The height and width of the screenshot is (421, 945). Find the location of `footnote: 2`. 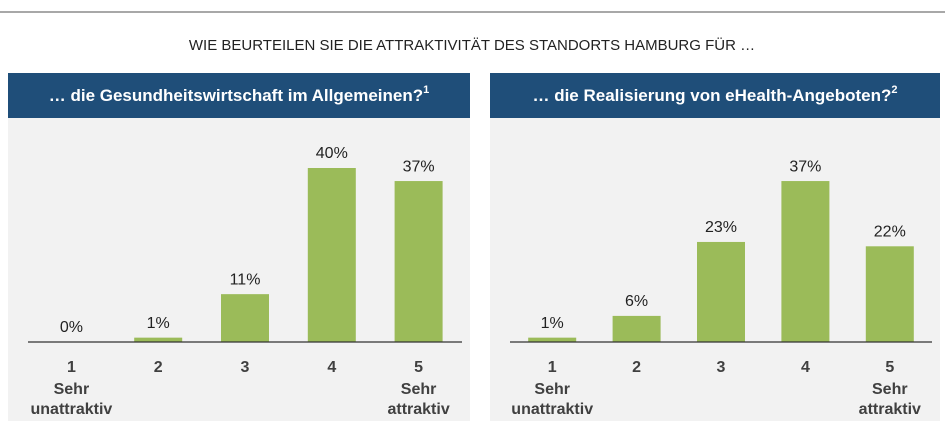

footnote: 2 is located at coordinates (894, 90).